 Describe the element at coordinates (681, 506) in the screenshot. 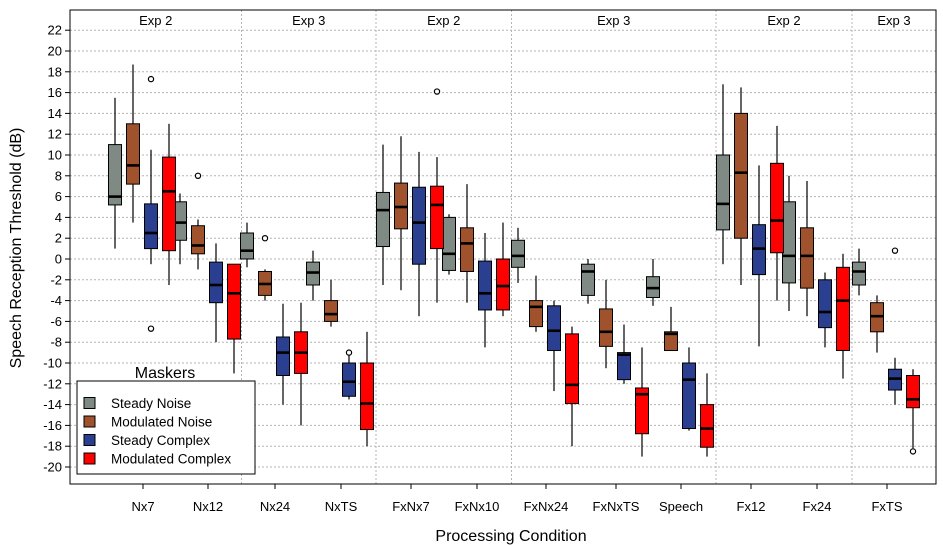

I see `x-tick-label: Speech` at that location.